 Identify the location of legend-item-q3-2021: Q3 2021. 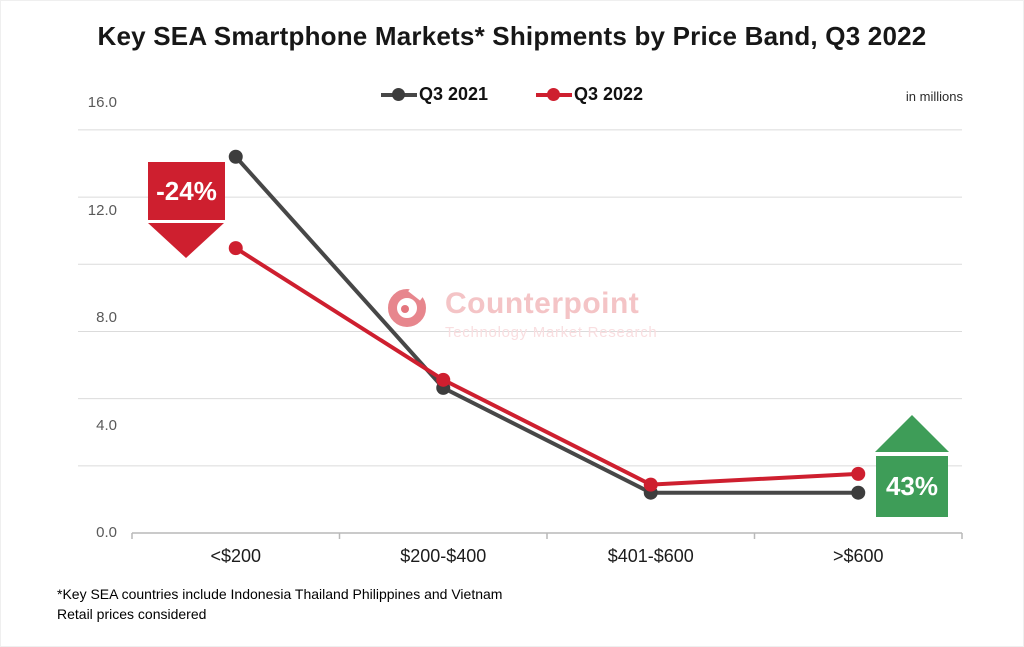
(434, 94).